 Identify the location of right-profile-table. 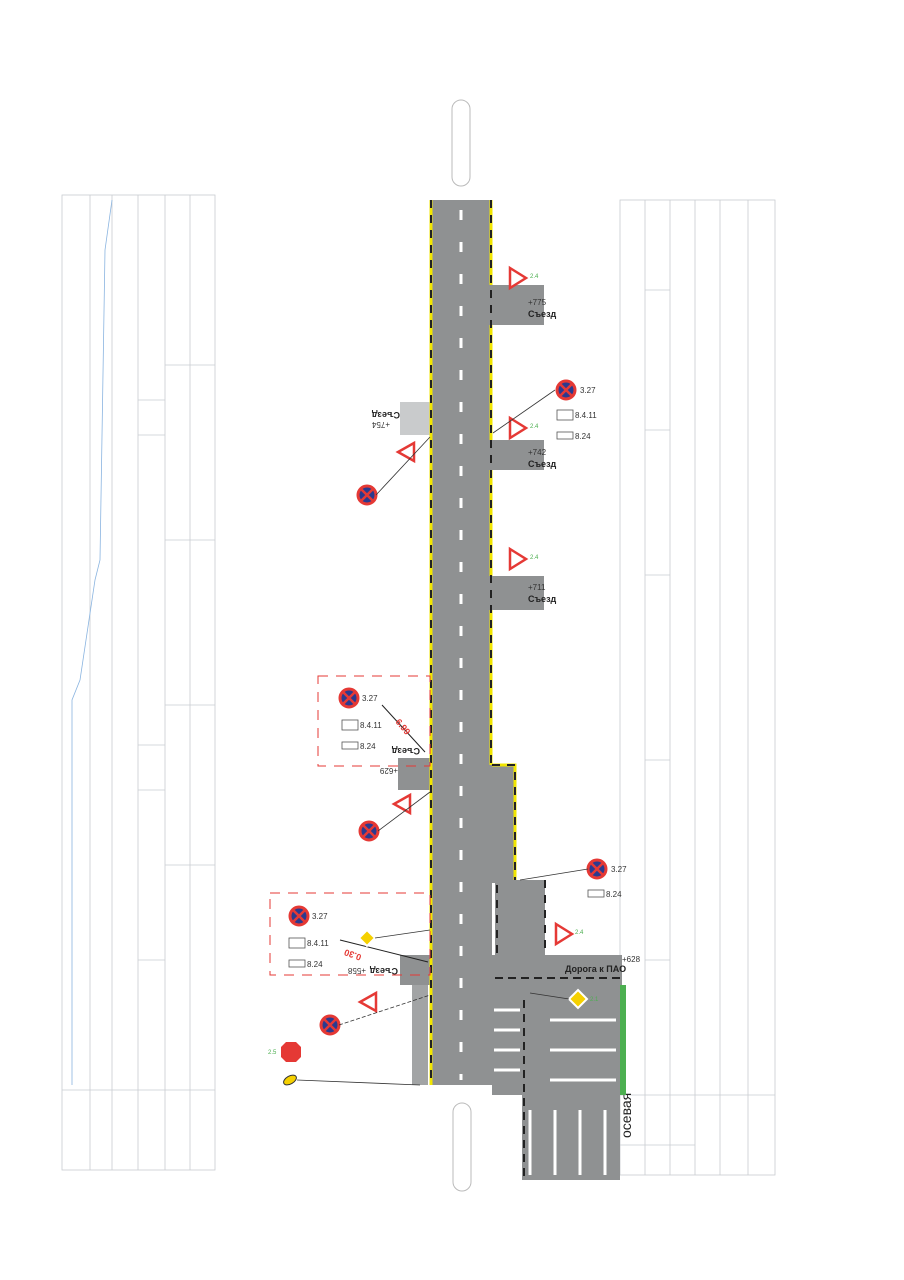
(697, 687).